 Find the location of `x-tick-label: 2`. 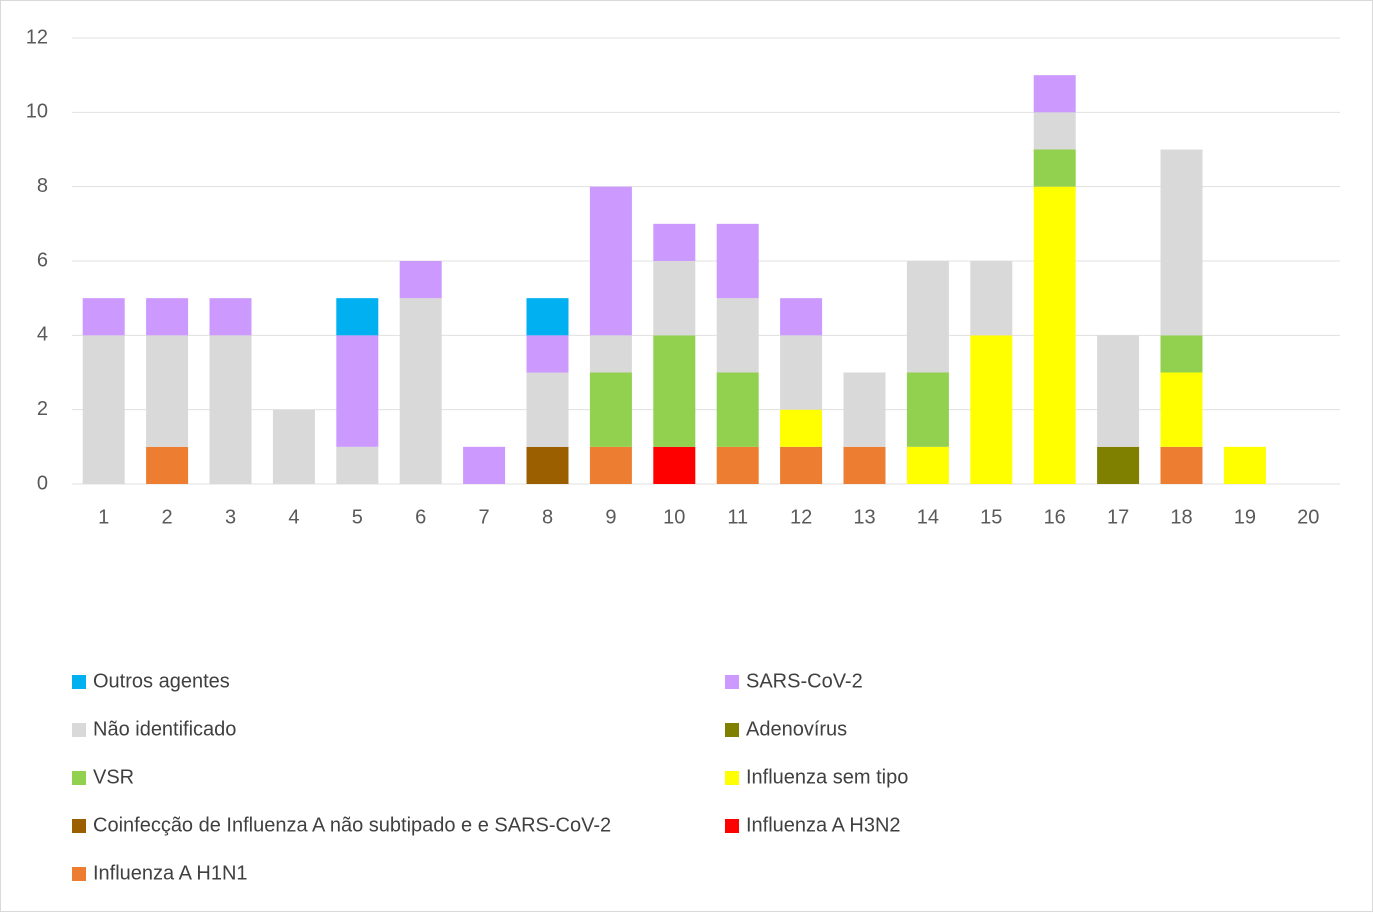

x-tick-label: 2 is located at coordinates (167, 517).